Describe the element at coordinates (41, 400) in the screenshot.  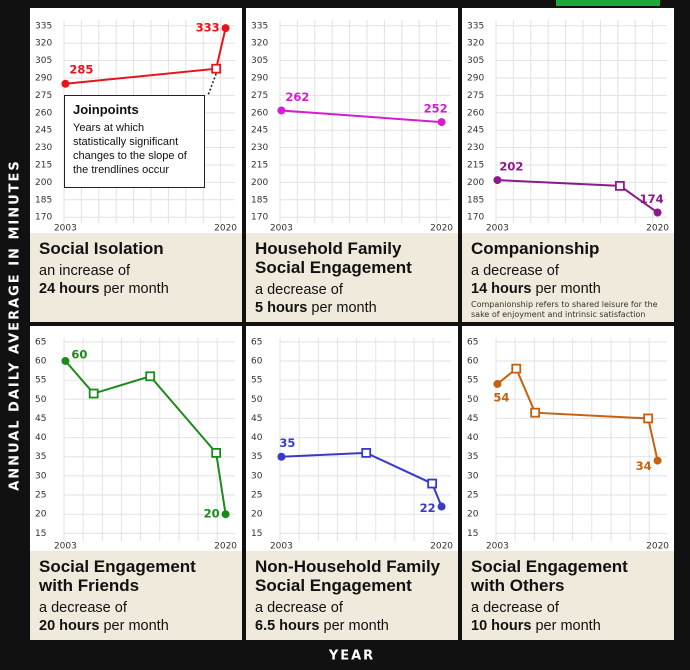
I see `y-tick-label: 50` at that location.